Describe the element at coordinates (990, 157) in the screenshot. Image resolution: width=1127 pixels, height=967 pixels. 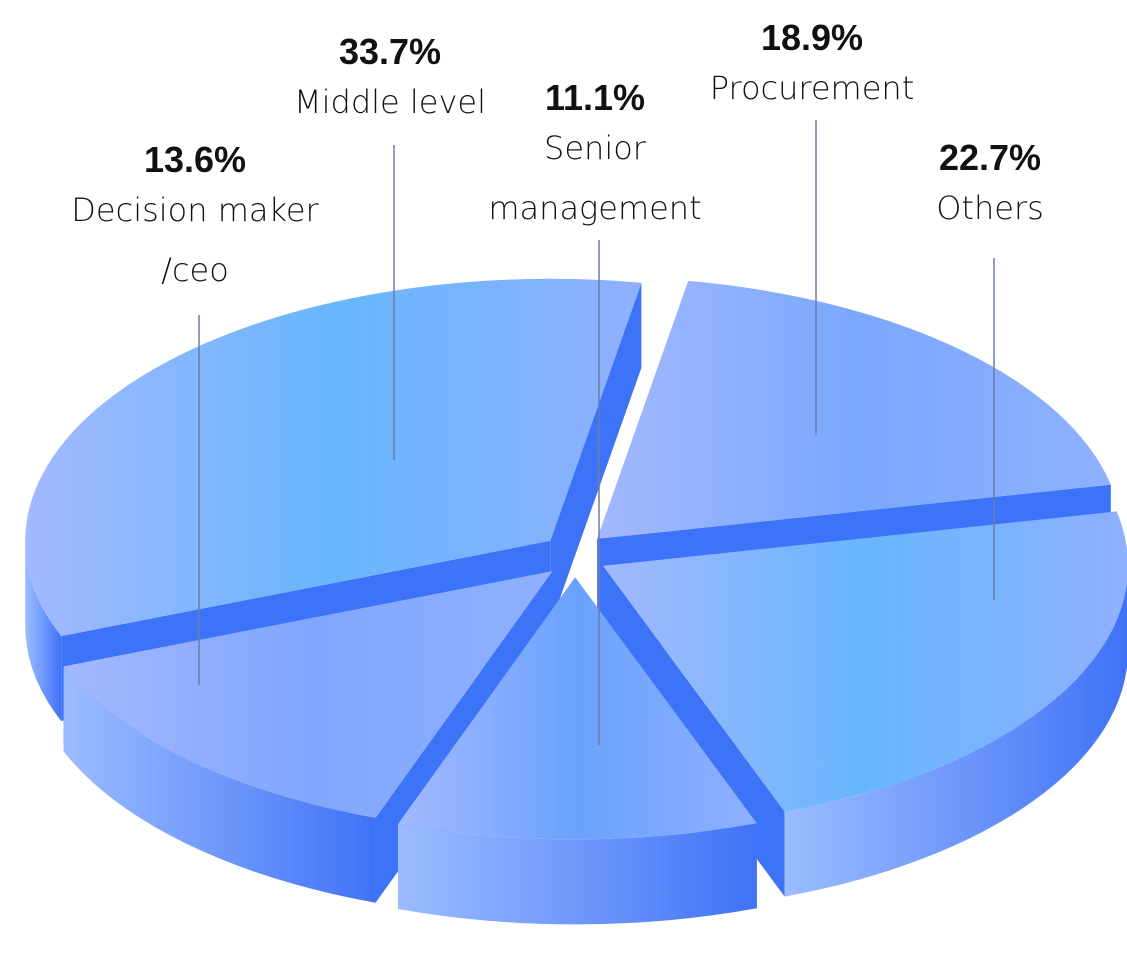
I see `value-label: 22.7%` at that location.